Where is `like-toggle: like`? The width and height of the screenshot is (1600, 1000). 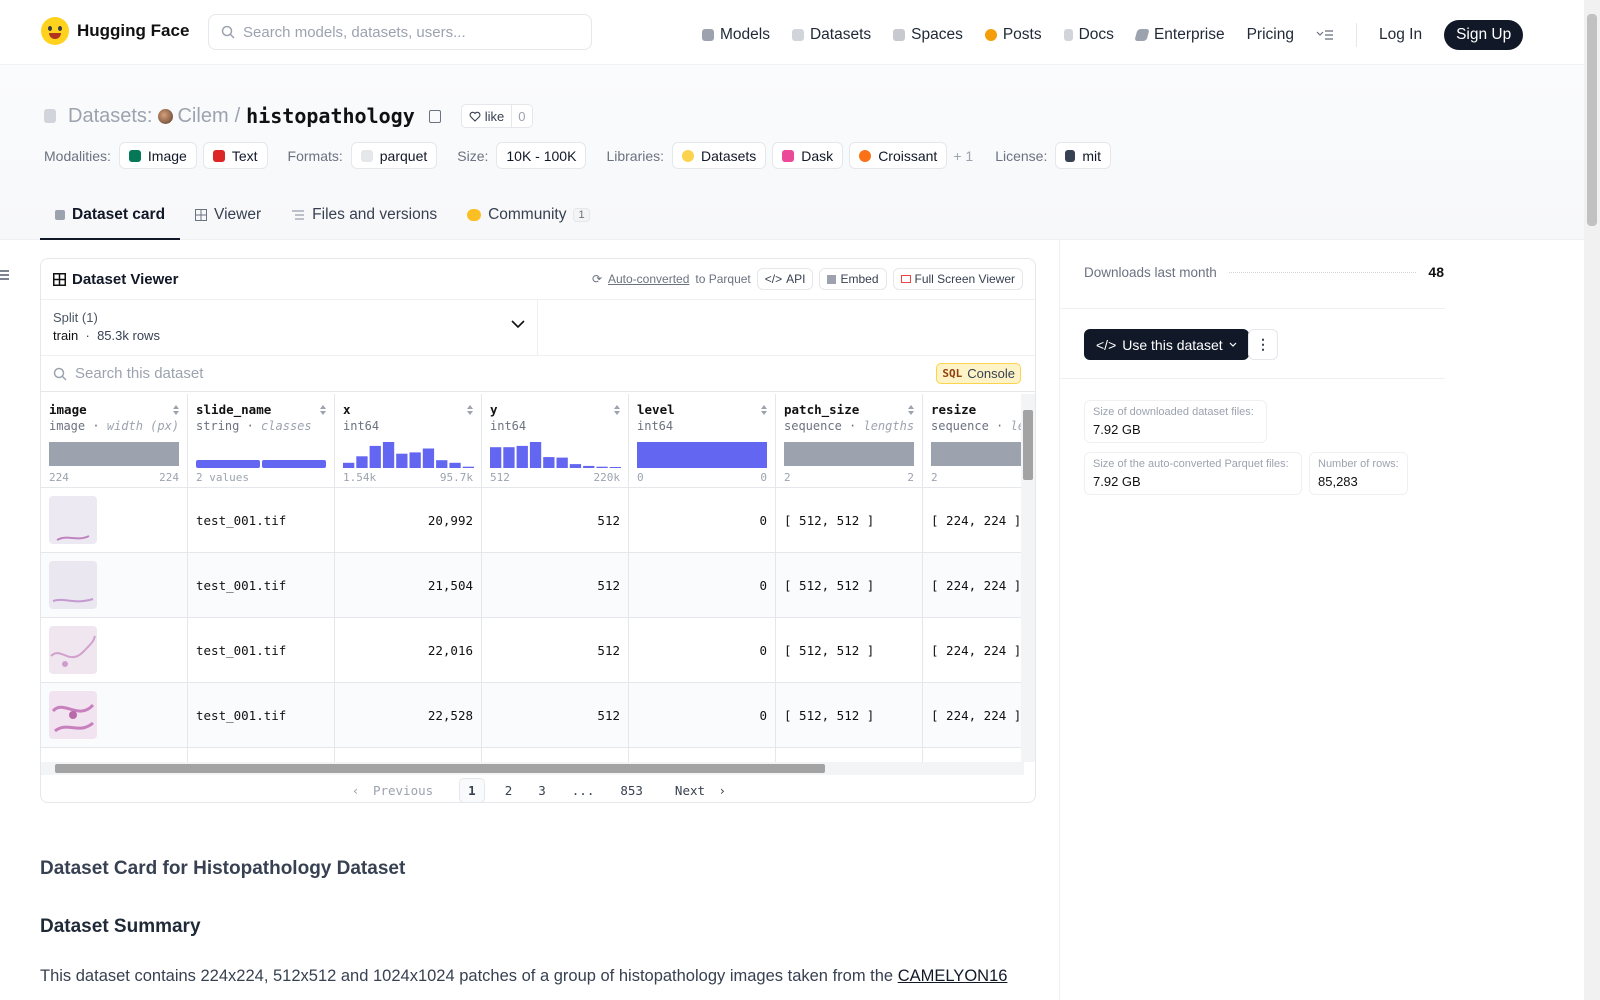
like-toggle: like is located at coordinates (487, 116).